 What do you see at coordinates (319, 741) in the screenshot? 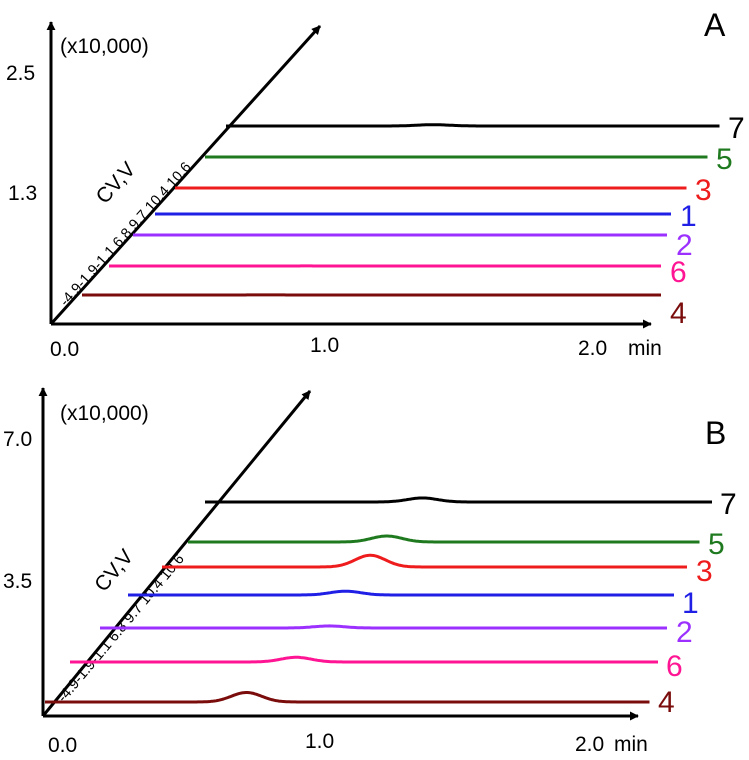
I see `panel-b-x-tick-1: 1.0` at bounding box center [319, 741].